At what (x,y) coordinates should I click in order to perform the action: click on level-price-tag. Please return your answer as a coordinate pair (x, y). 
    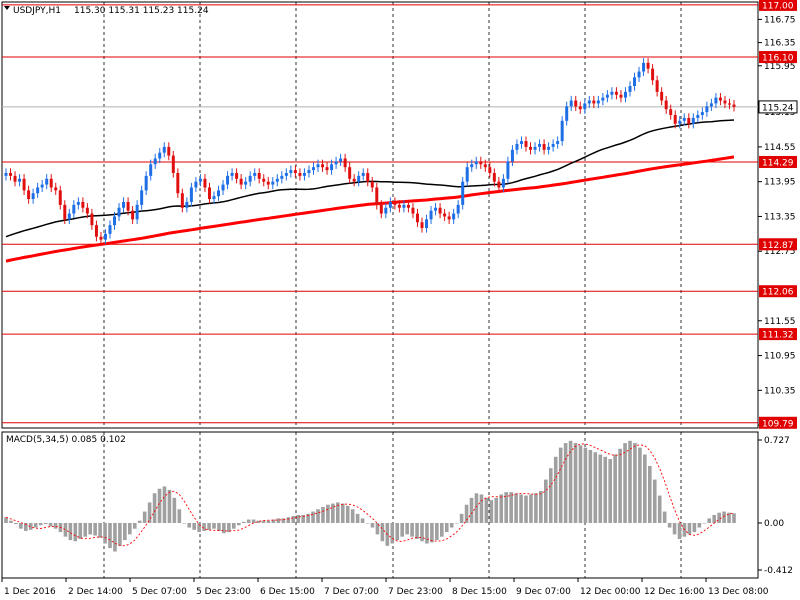
    Looking at the image, I should click on (778, 244).